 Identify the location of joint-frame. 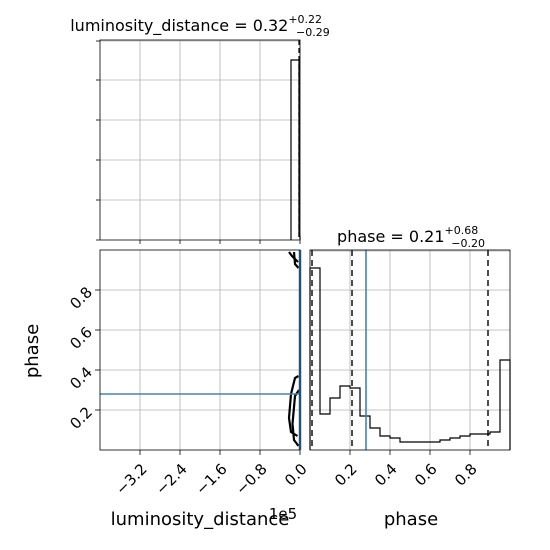
(200, 350).